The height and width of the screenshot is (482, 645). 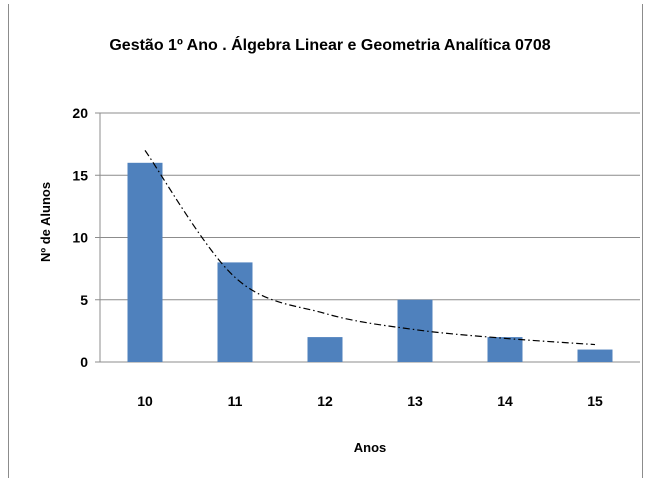 I want to click on y-tick-labels: 0 5 10 15 20, so click(x=80, y=237).